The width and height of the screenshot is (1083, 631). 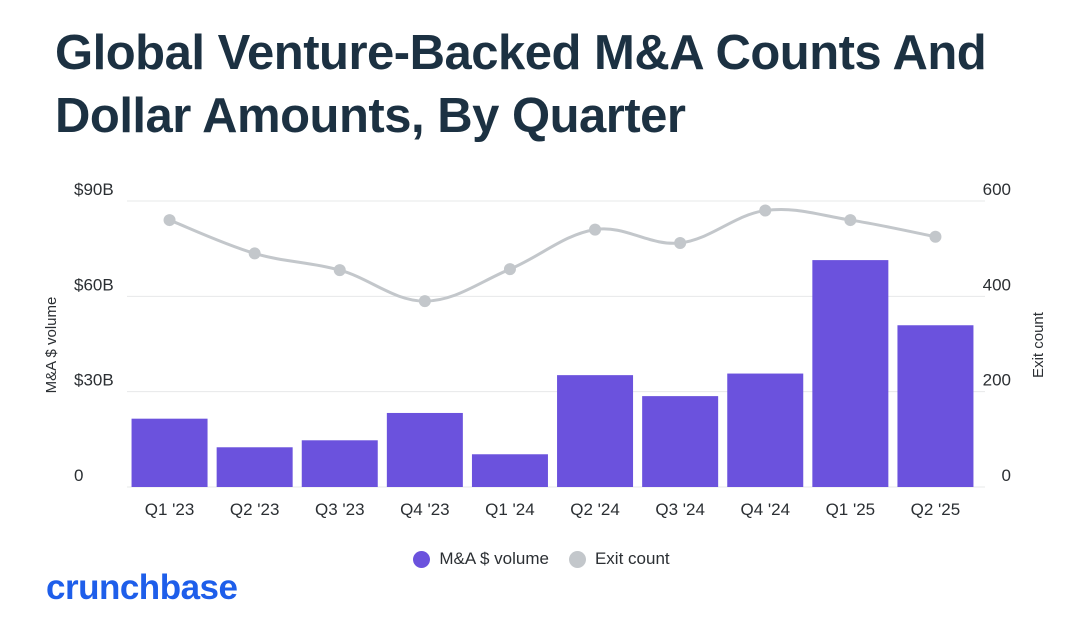 I want to click on y-left-tick-label: $30B, so click(x=94, y=380).